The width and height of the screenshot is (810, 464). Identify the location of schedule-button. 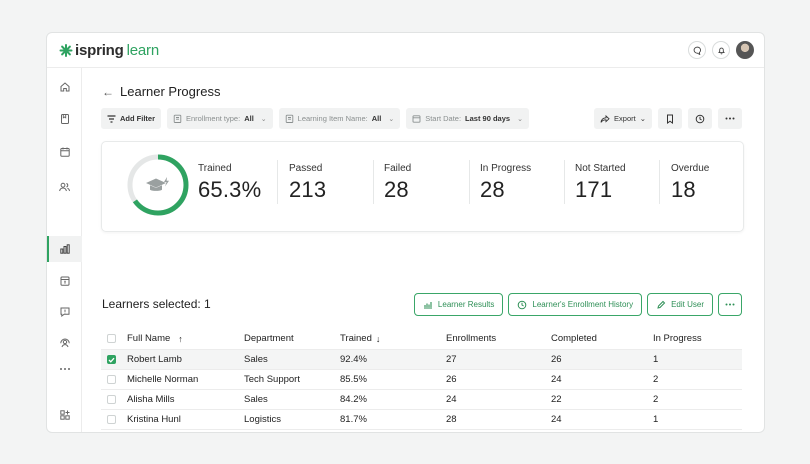
(700, 118).